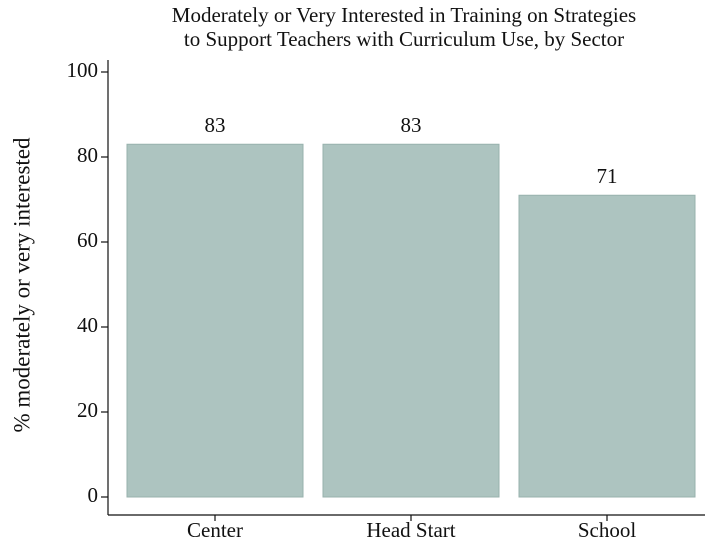 Image resolution: width=710 pixels, height=544 pixels. Describe the element at coordinates (21, 285) in the screenshot. I see `y-axis-label: % moderately or very interested` at that location.